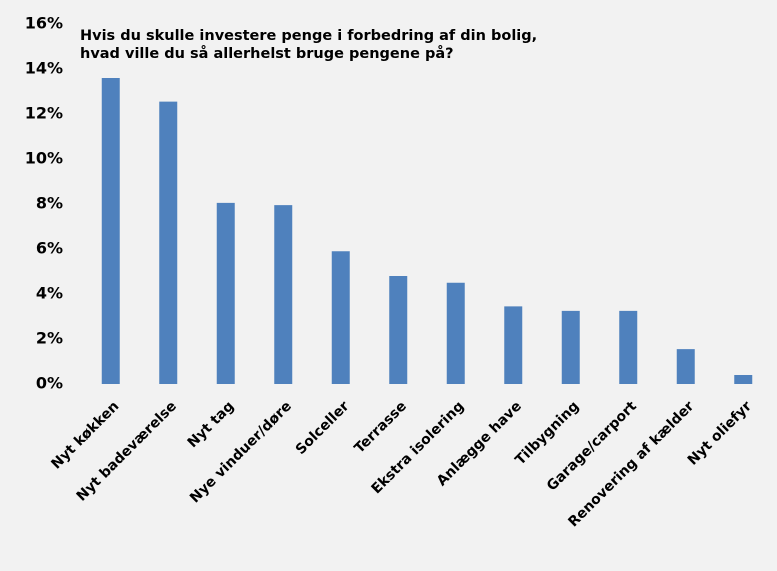  Describe the element at coordinates (44, 113) in the screenshot. I see `y-tick-label: 12%` at that location.